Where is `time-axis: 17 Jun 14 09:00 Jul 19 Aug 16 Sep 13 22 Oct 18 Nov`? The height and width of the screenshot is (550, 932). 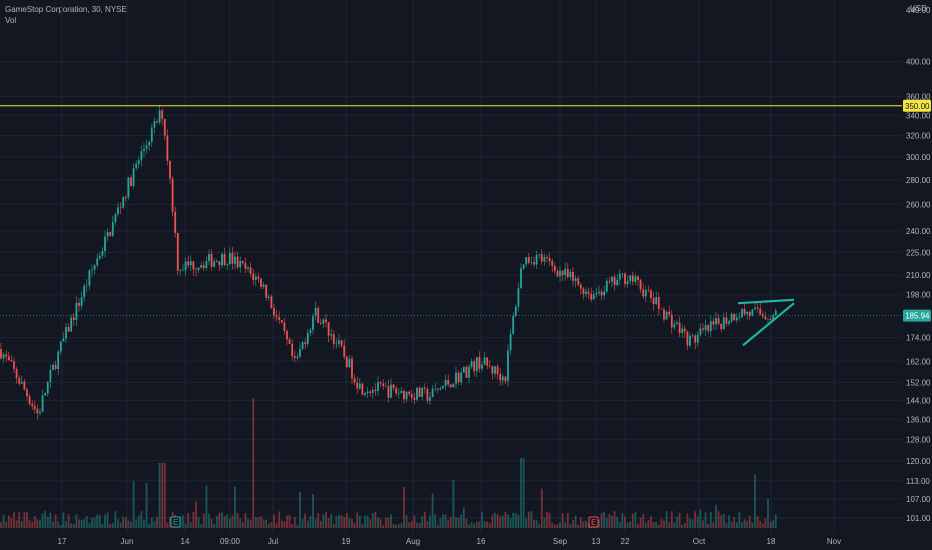 time-axis: 17 Jun 14 09:00 Jul 19 Aug 16 Sep 13 22 Oct 18 Nov is located at coordinates (450, 541).